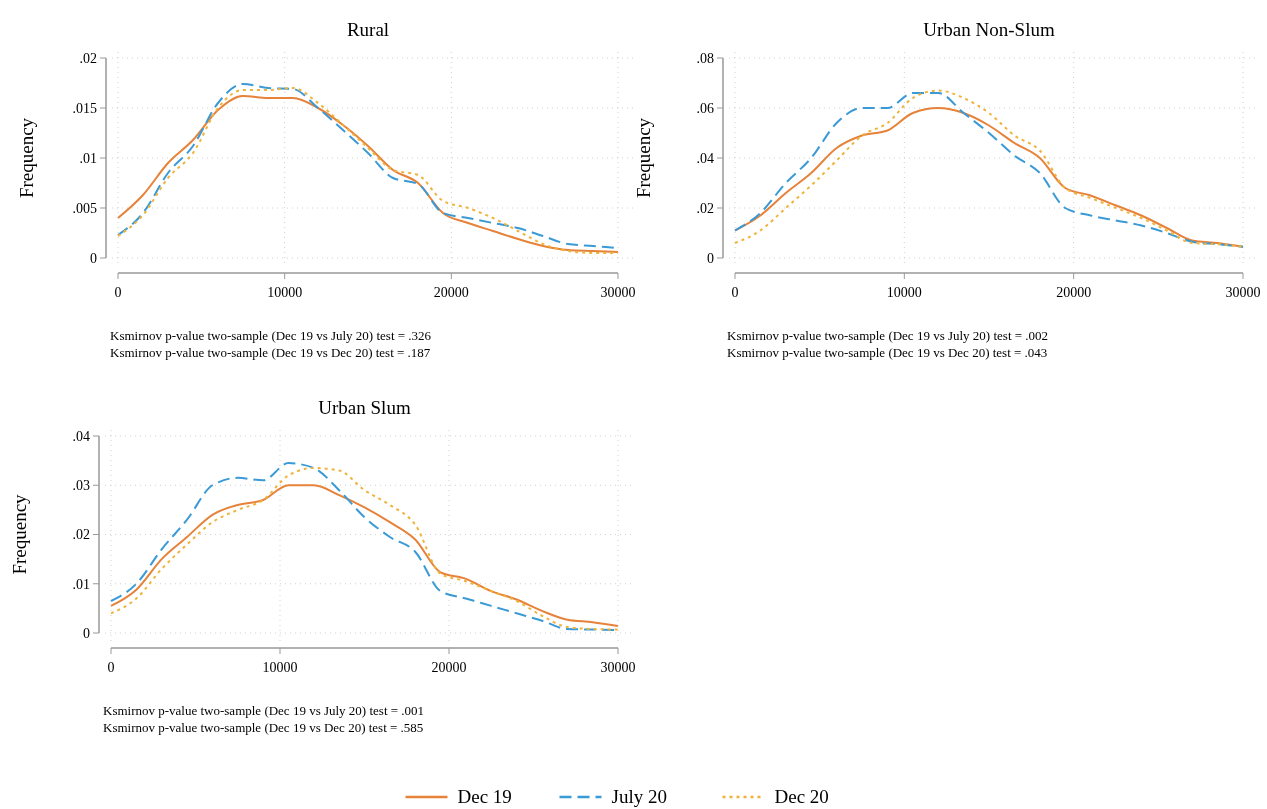 This screenshot has width=1267, height=809. What do you see at coordinates (263, 727) in the screenshot?
I see `text: Ksmirnov p-value two-sample (Dec 19 vs Dec 20) test = .585` at bounding box center [263, 727].